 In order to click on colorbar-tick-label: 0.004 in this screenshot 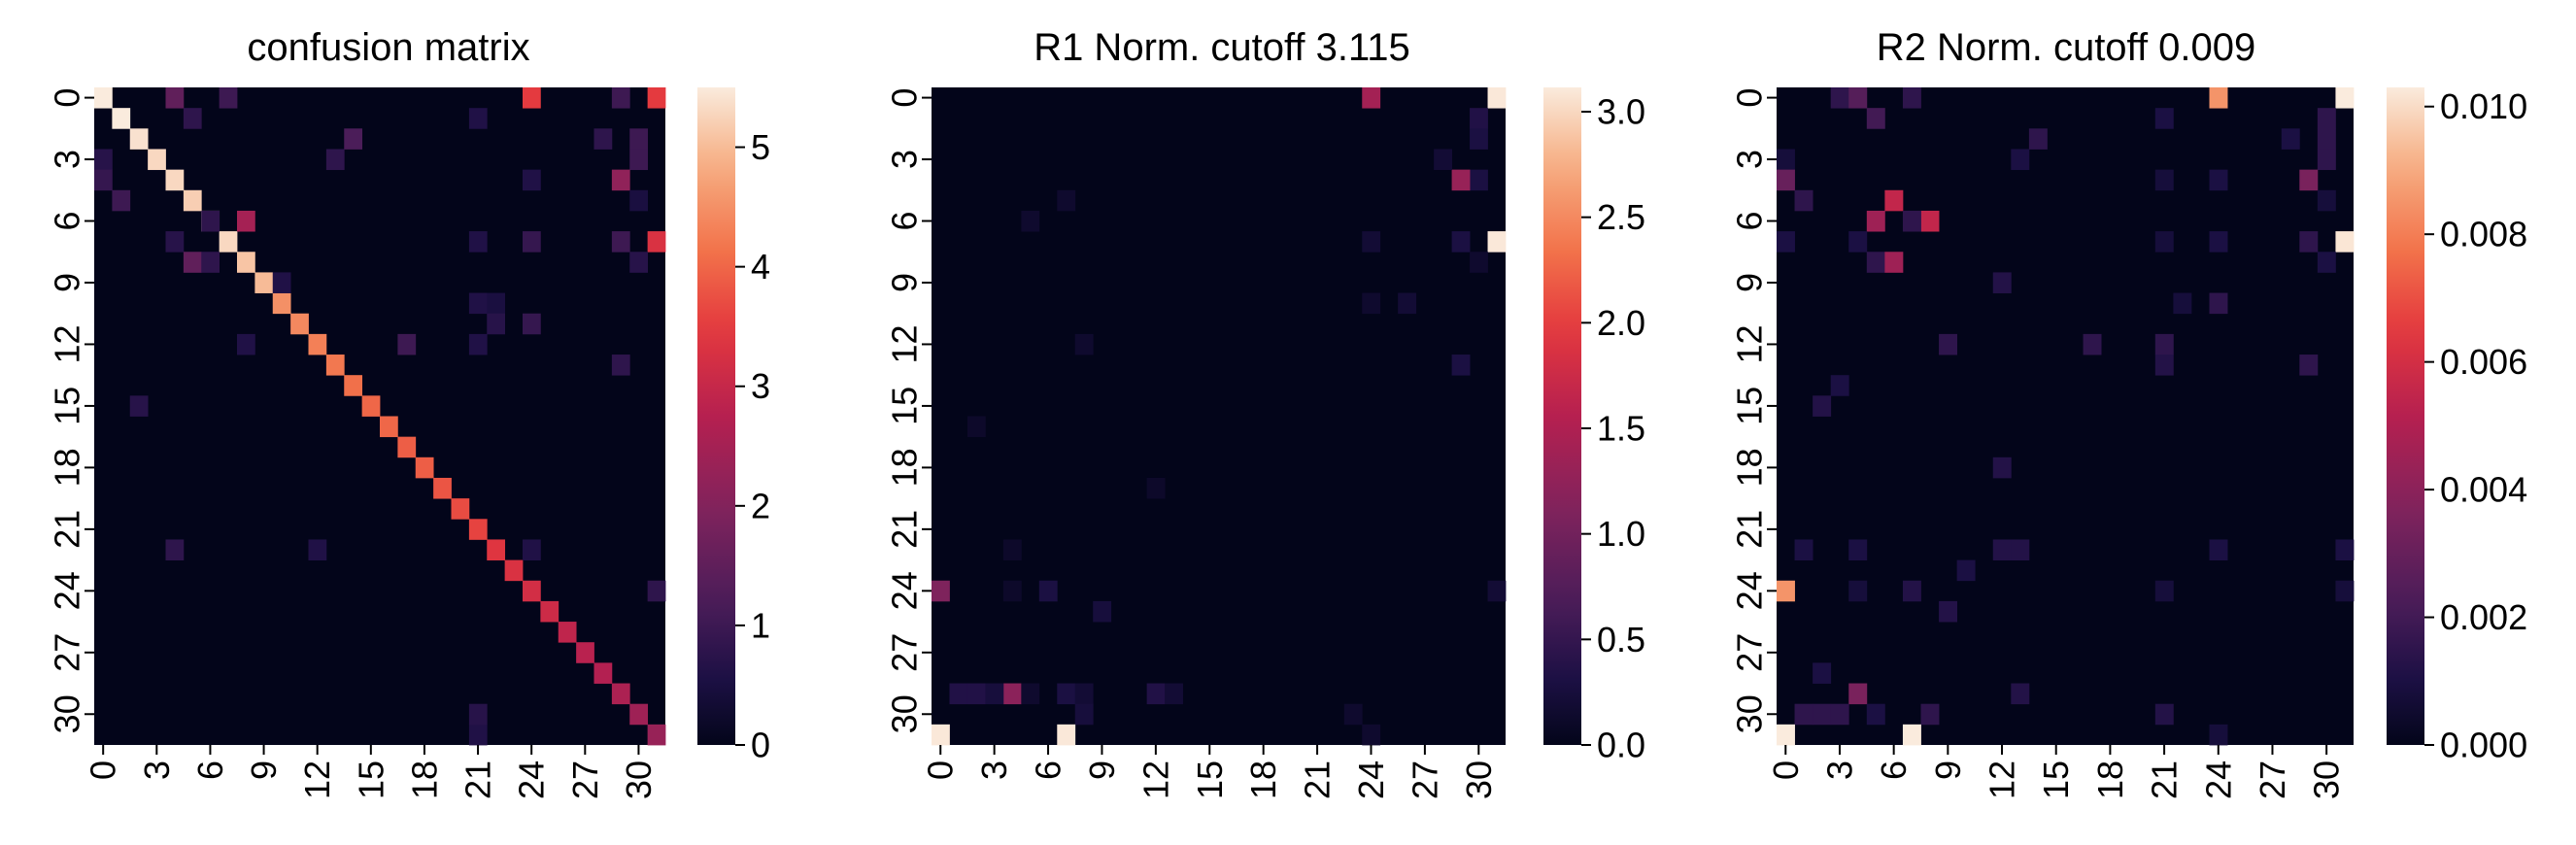, I will do `click(2483, 490)`.